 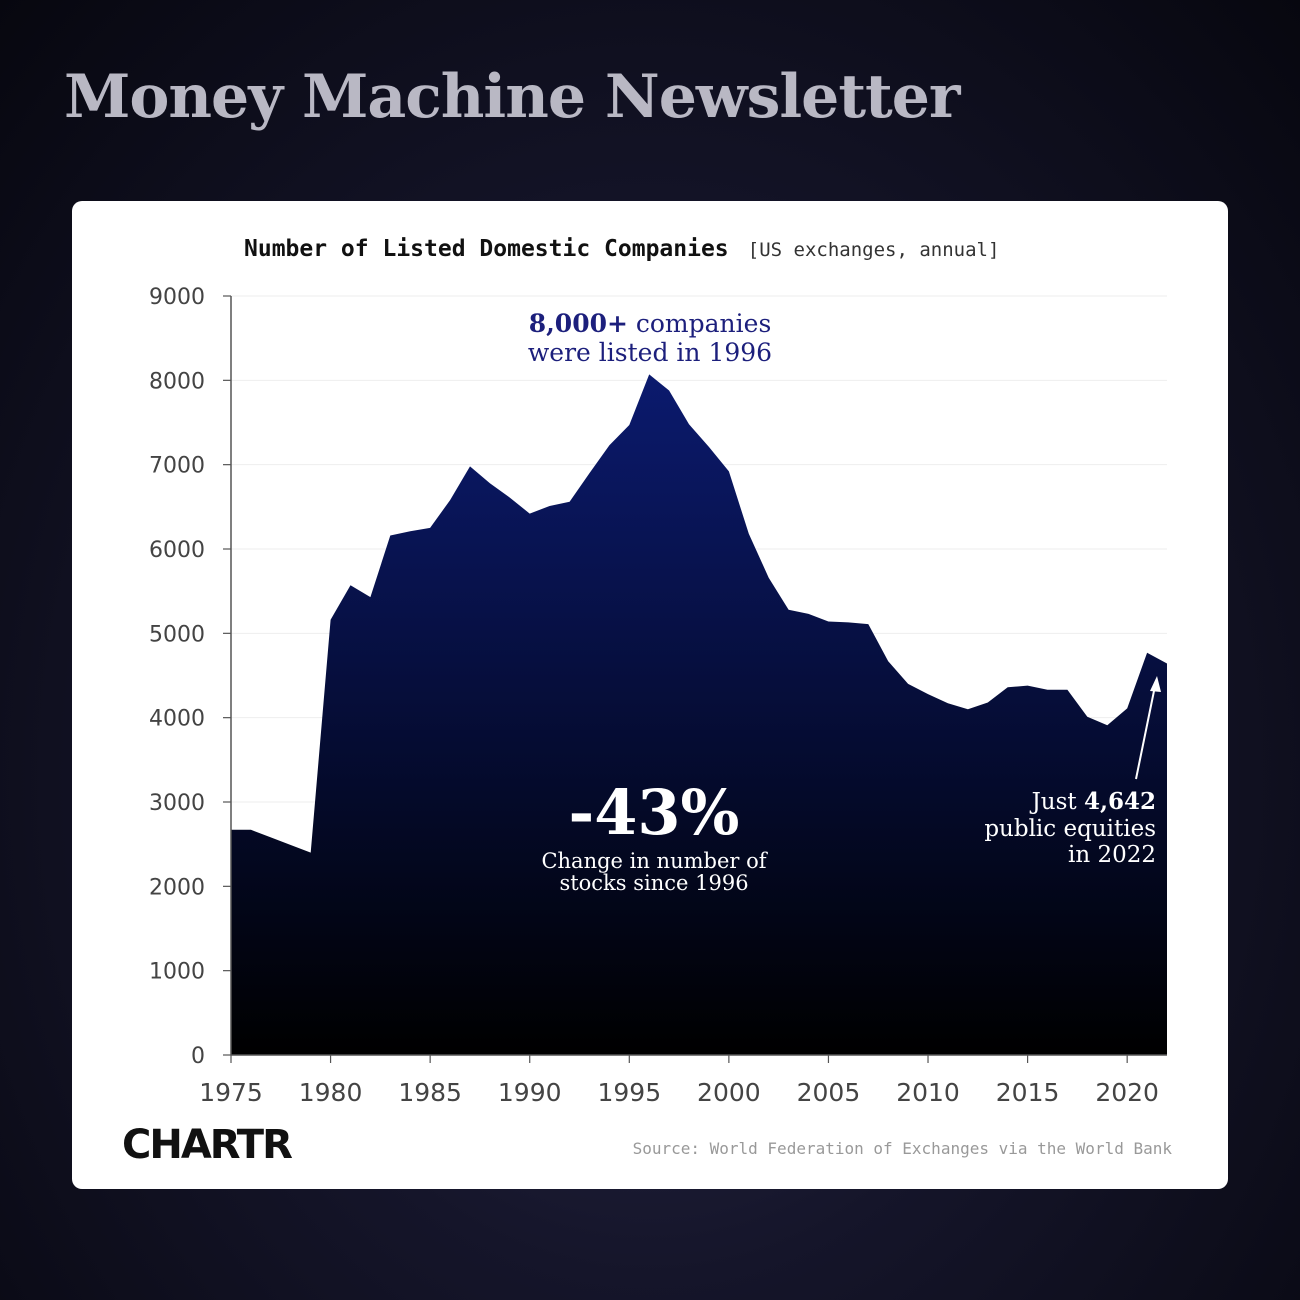 I want to click on y-tick-label: 3000, so click(x=177, y=803).